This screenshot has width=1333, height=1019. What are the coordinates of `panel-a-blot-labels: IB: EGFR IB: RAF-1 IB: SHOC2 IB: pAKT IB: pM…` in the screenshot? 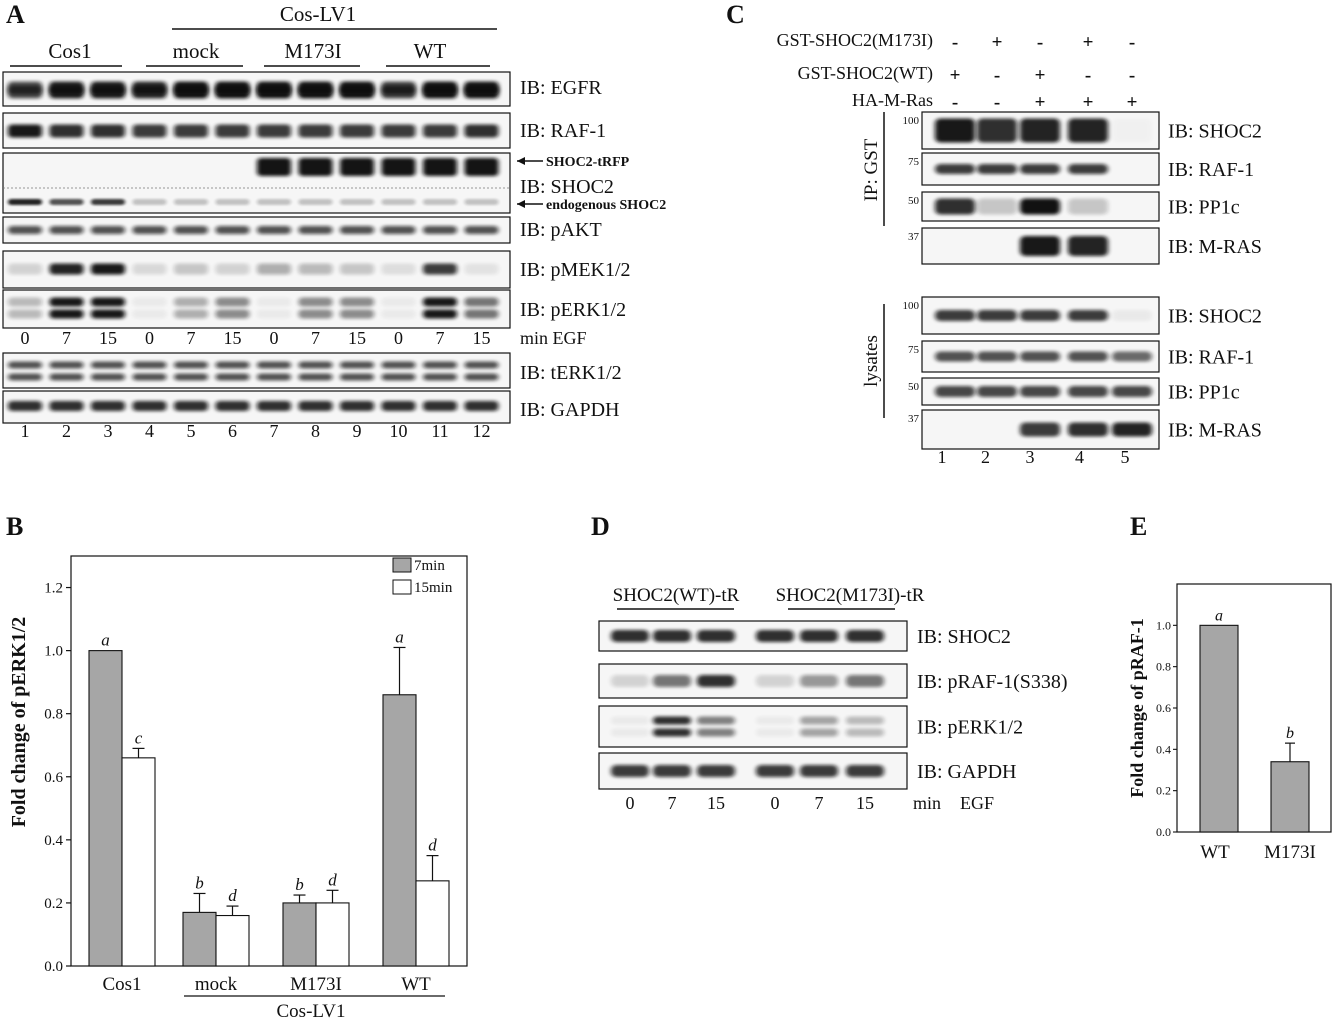 It's located at (575, 249).